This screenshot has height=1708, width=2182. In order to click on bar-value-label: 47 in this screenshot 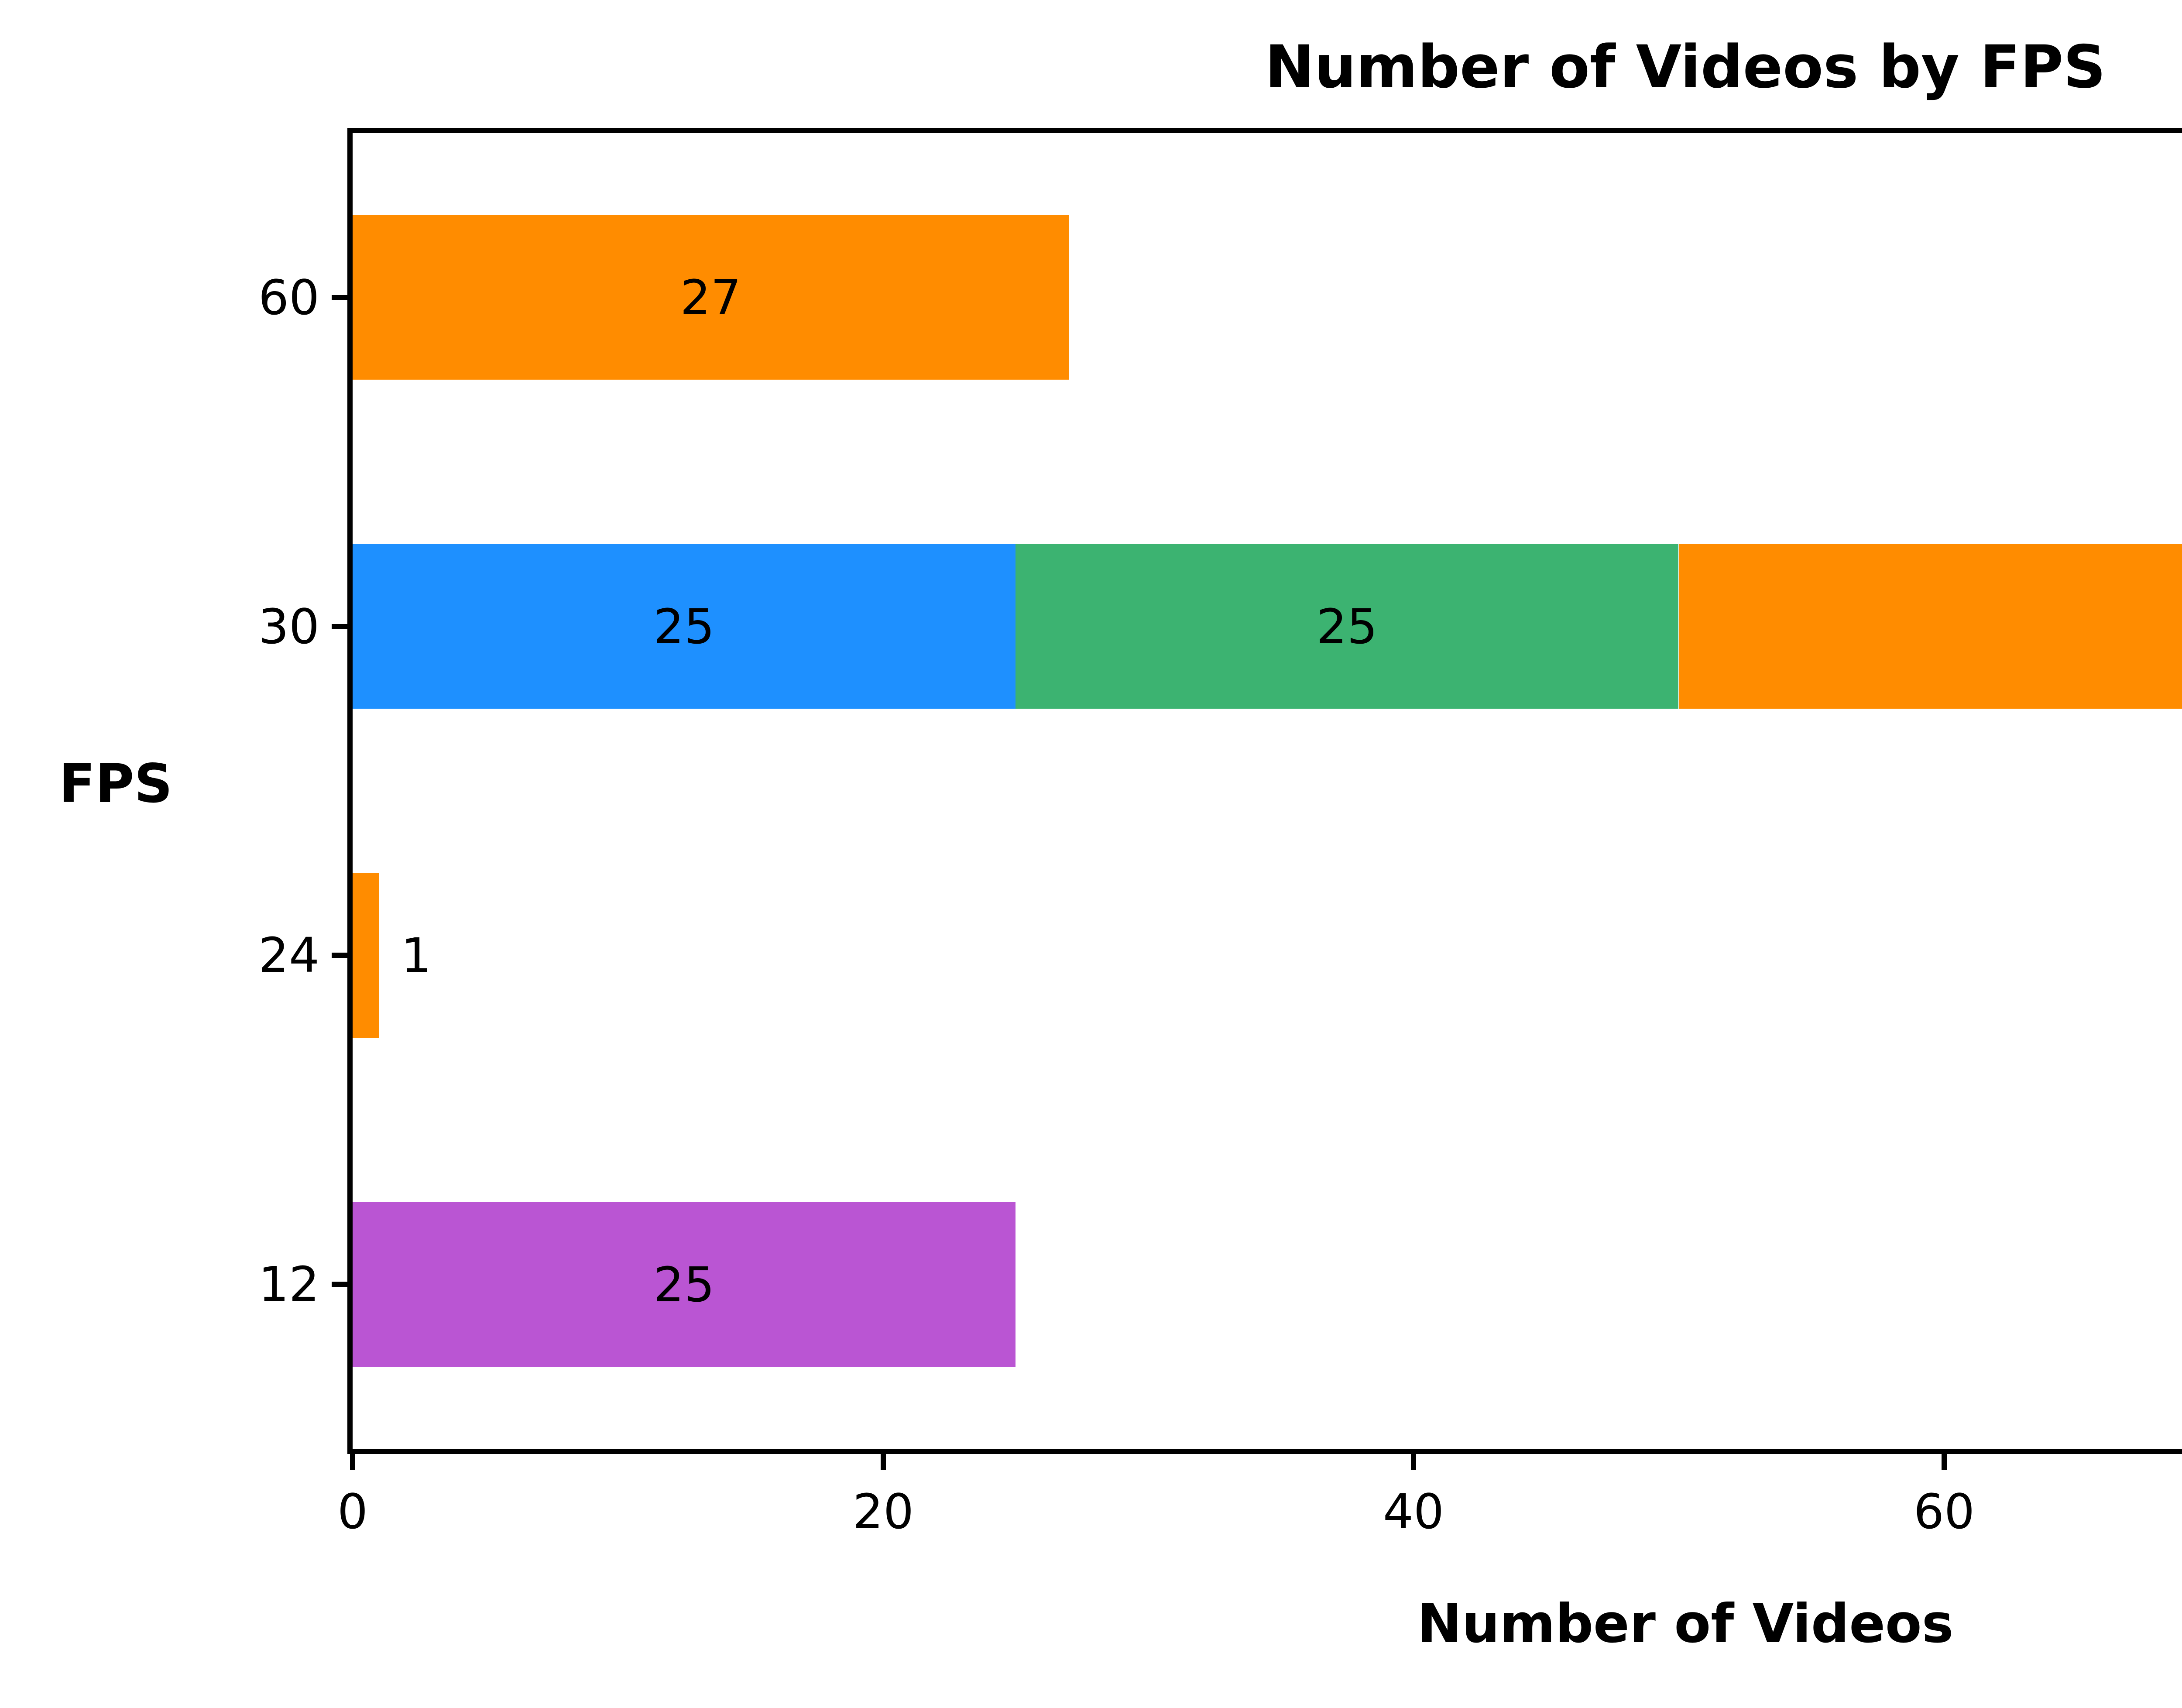, I will do `click(1931, 626)`.